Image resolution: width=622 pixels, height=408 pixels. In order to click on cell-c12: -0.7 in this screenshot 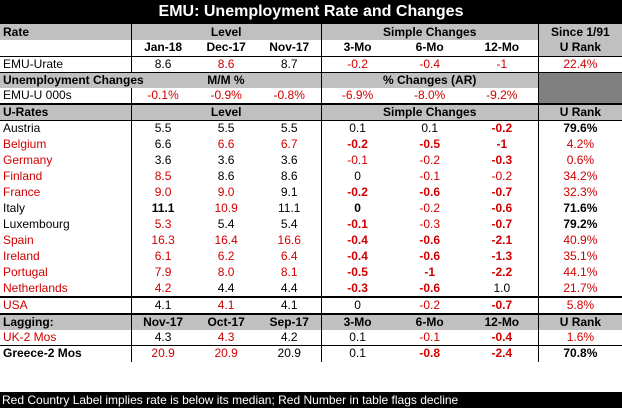, I will do `click(502, 192)`.